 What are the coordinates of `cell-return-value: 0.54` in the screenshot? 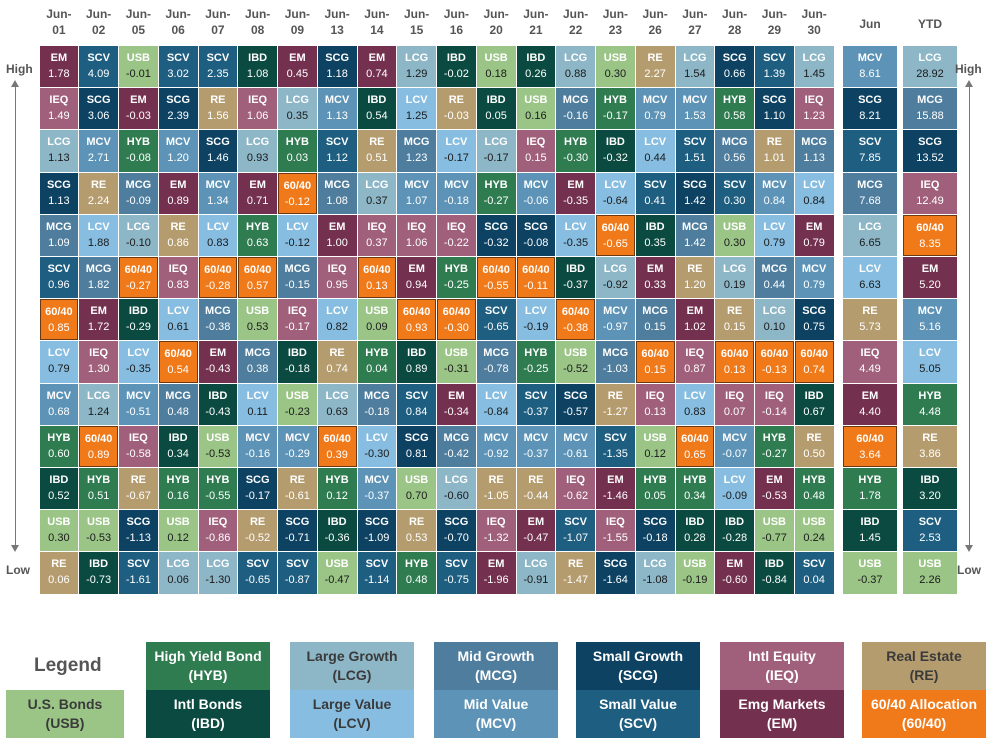 It's located at (178, 370).